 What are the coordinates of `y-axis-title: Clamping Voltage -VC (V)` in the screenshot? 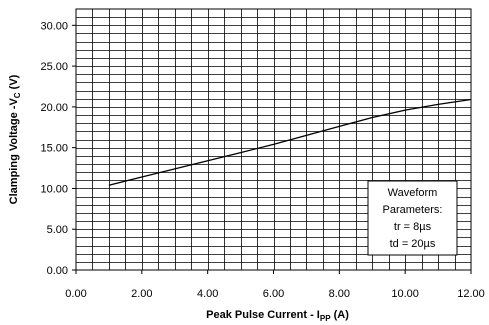 It's located at (15, 139).